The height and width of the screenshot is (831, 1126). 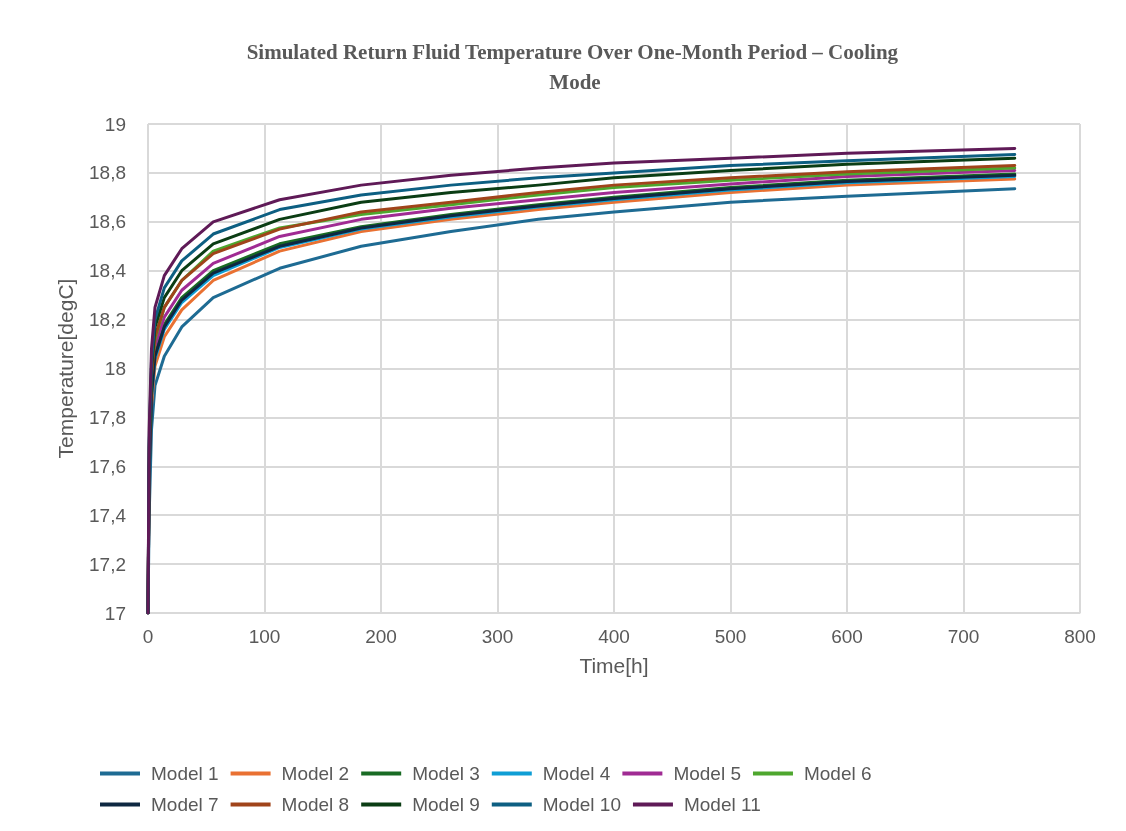 What do you see at coordinates (446, 804) in the screenshot?
I see `legend-label: Model 9` at bounding box center [446, 804].